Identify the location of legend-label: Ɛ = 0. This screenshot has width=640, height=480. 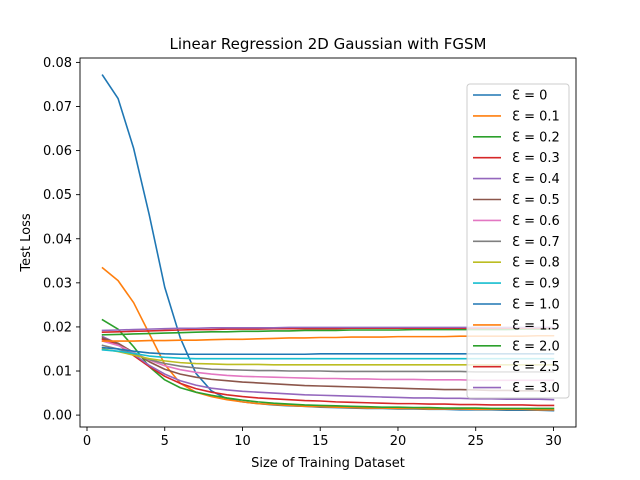
(529, 96).